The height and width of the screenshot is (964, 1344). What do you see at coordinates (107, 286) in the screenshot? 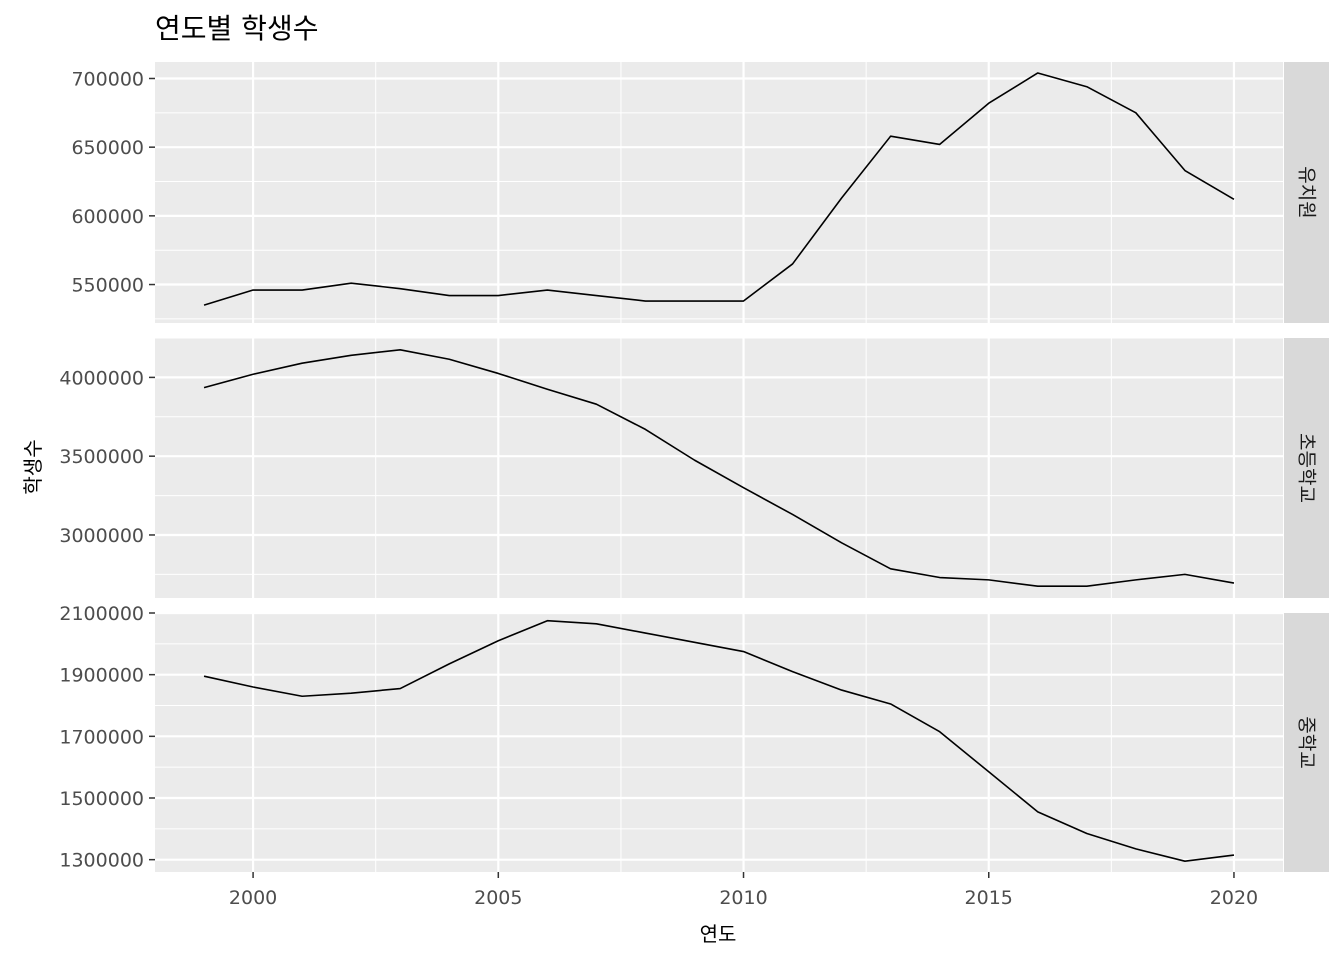
I see `y-tick-label: 550000` at bounding box center [107, 286].